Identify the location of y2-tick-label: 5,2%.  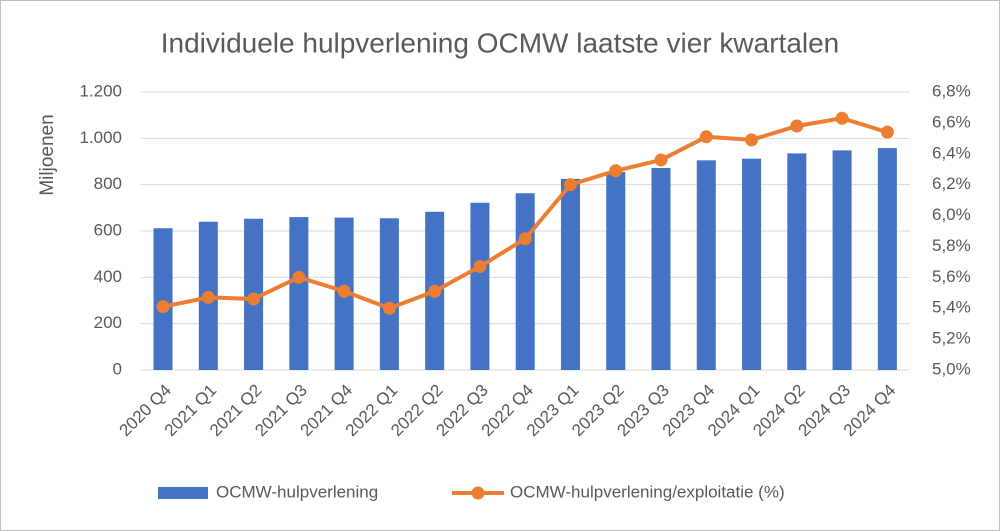
(951, 338).